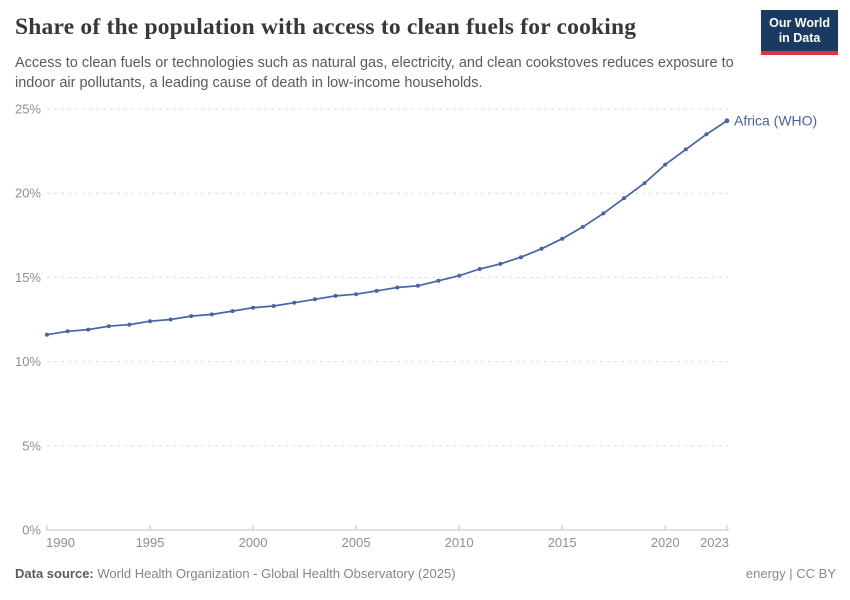 The image size is (850, 600). What do you see at coordinates (356, 542) in the screenshot?
I see `x-tick-label: 2005` at bounding box center [356, 542].